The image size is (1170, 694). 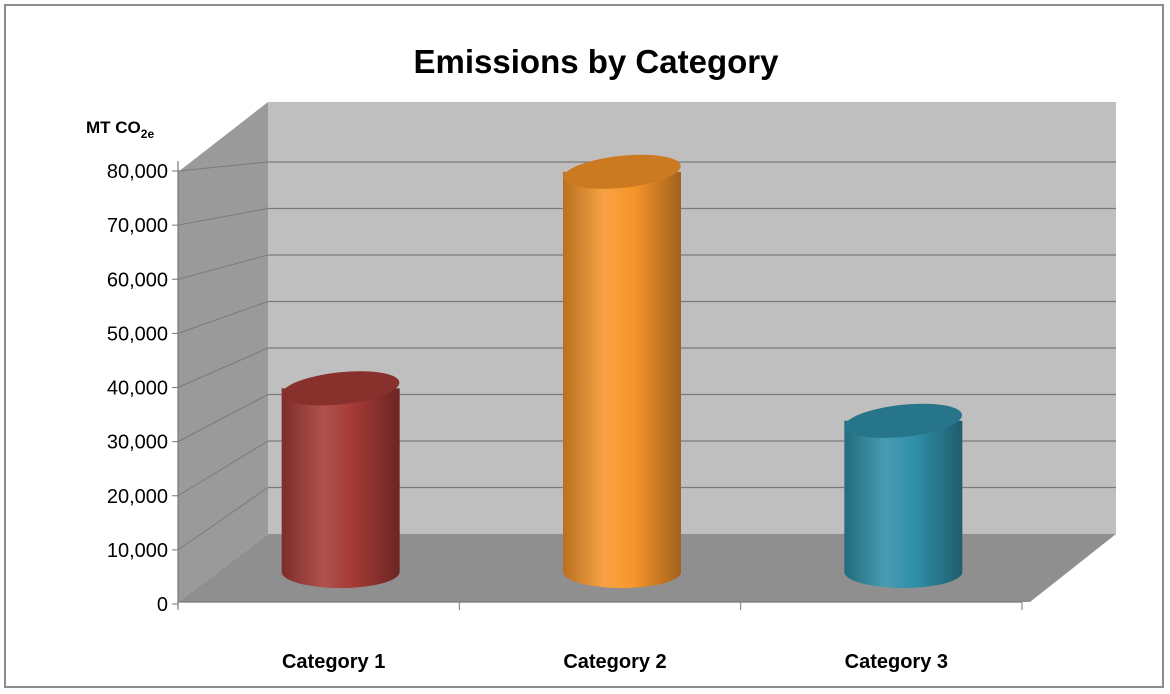 What do you see at coordinates (148, 134) in the screenshot?
I see `y-axis-unit-subscript: 2e` at bounding box center [148, 134].